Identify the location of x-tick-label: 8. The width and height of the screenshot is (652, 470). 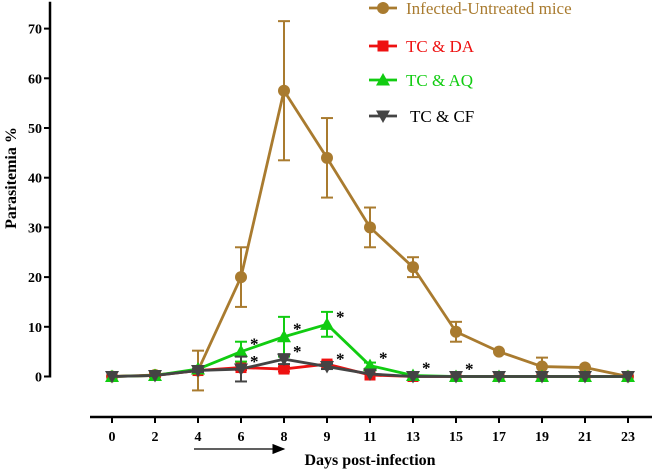
(284, 437).